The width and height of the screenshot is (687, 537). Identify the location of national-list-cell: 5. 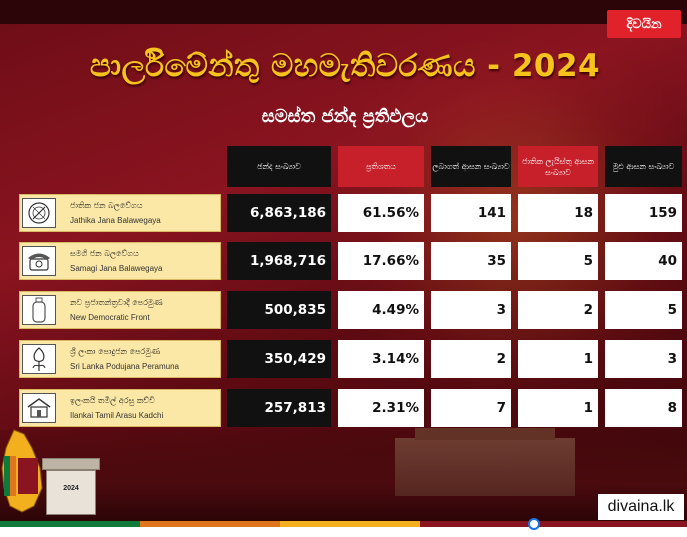
(558, 261).